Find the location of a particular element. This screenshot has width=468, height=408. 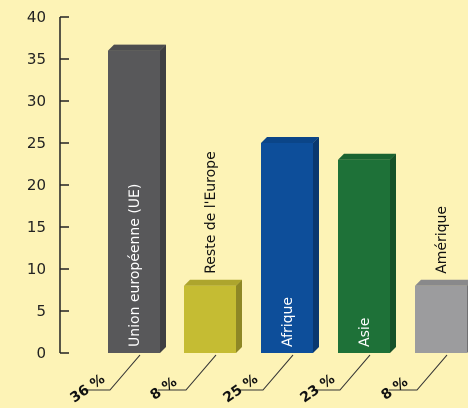

y-tick-label-0: 0 is located at coordinates (41, 353).